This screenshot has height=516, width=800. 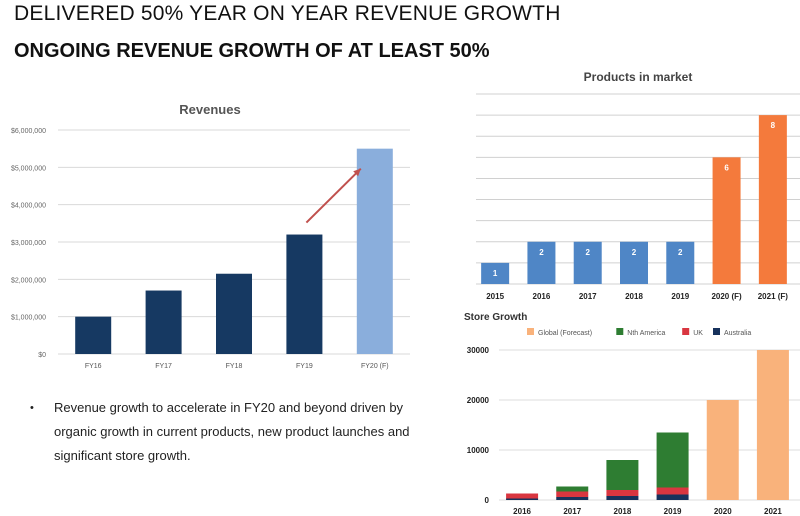 I want to click on products-data-label: 6, so click(x=726, y=167).